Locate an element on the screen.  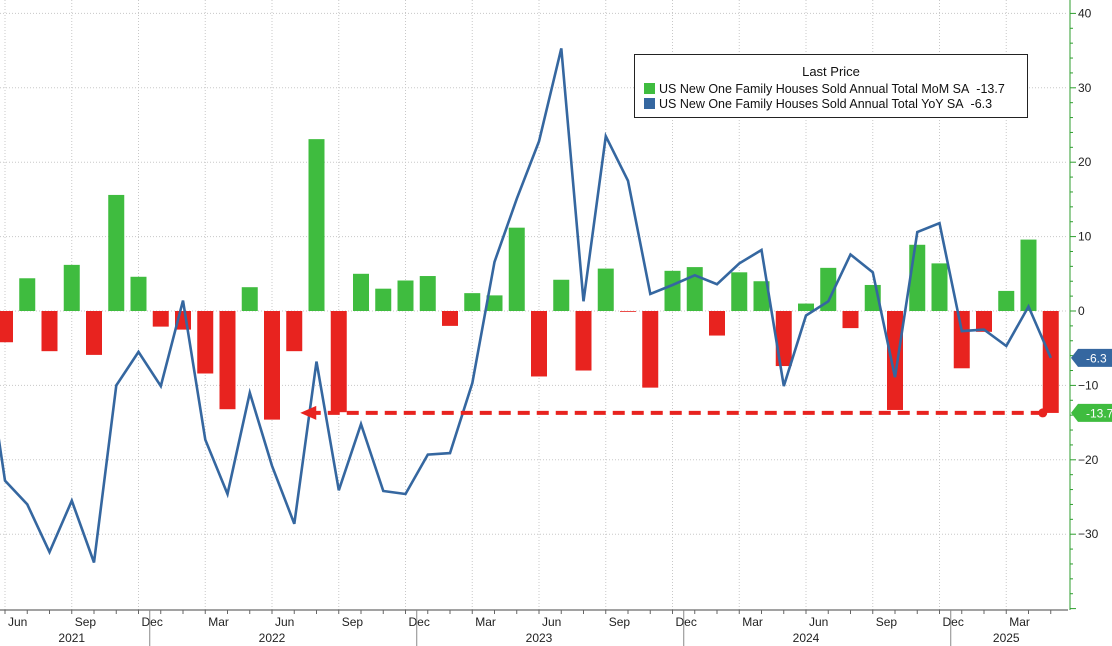
x-year-label: 2023 is located at coordinates (539, 638).